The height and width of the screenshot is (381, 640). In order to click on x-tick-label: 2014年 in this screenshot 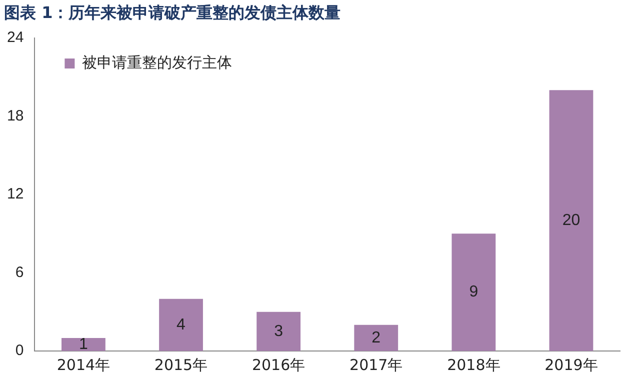, I will do `click(83, 365)`.